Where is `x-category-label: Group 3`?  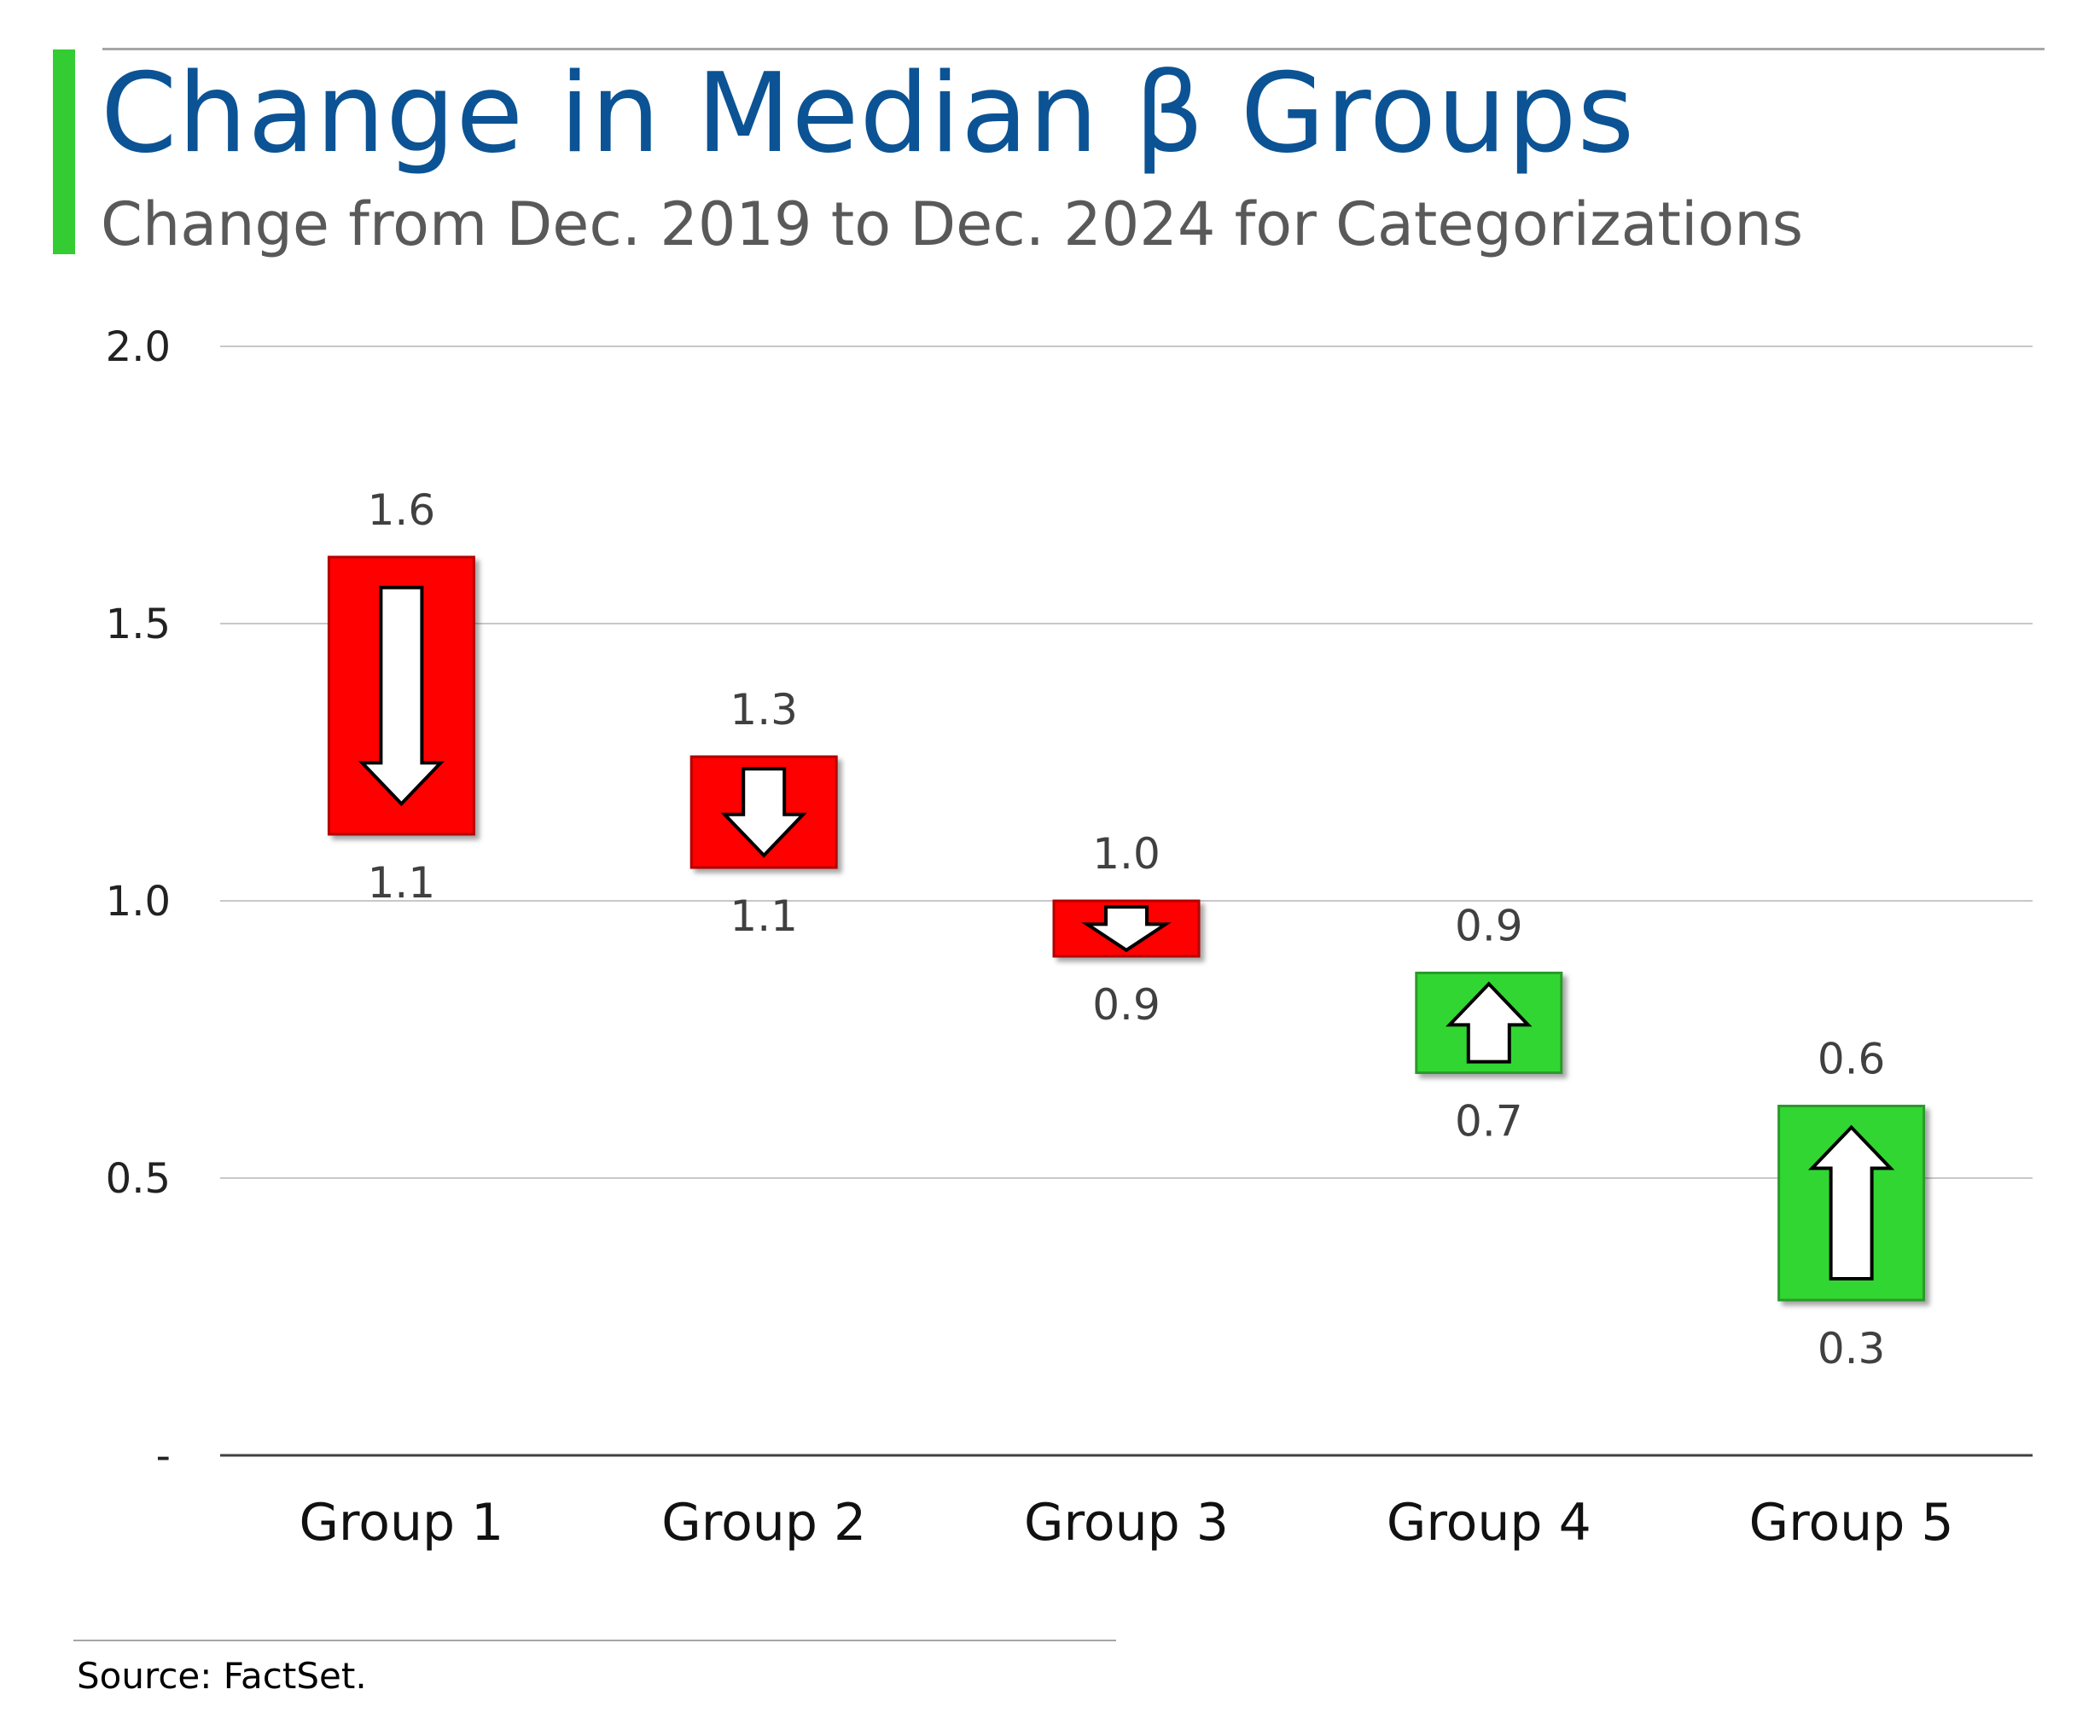
x-category-label: Group 3 is located at coordinates (1127, 1523).